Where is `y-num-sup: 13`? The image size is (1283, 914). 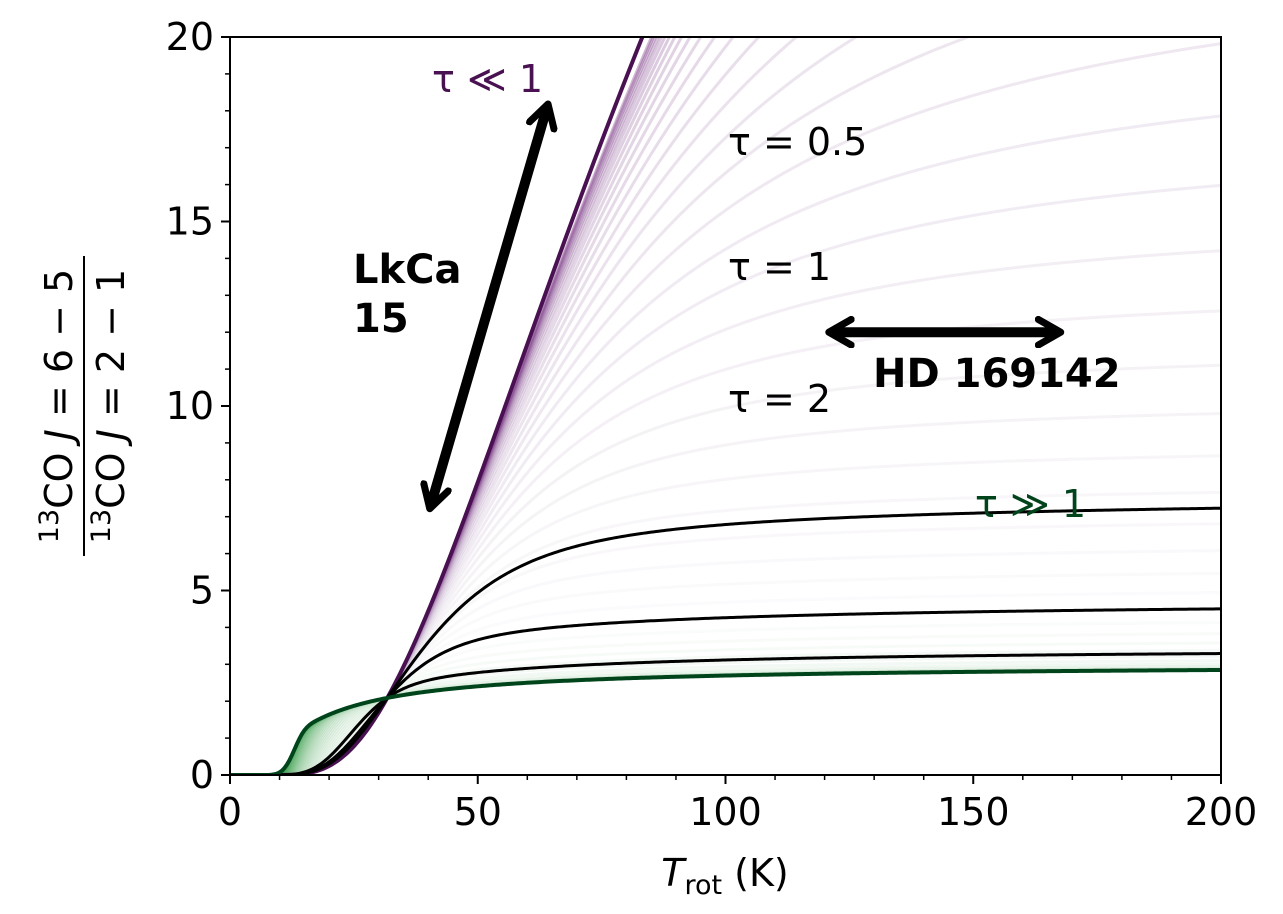
y-num-sup: 13 is located at coordinates (49, 526).